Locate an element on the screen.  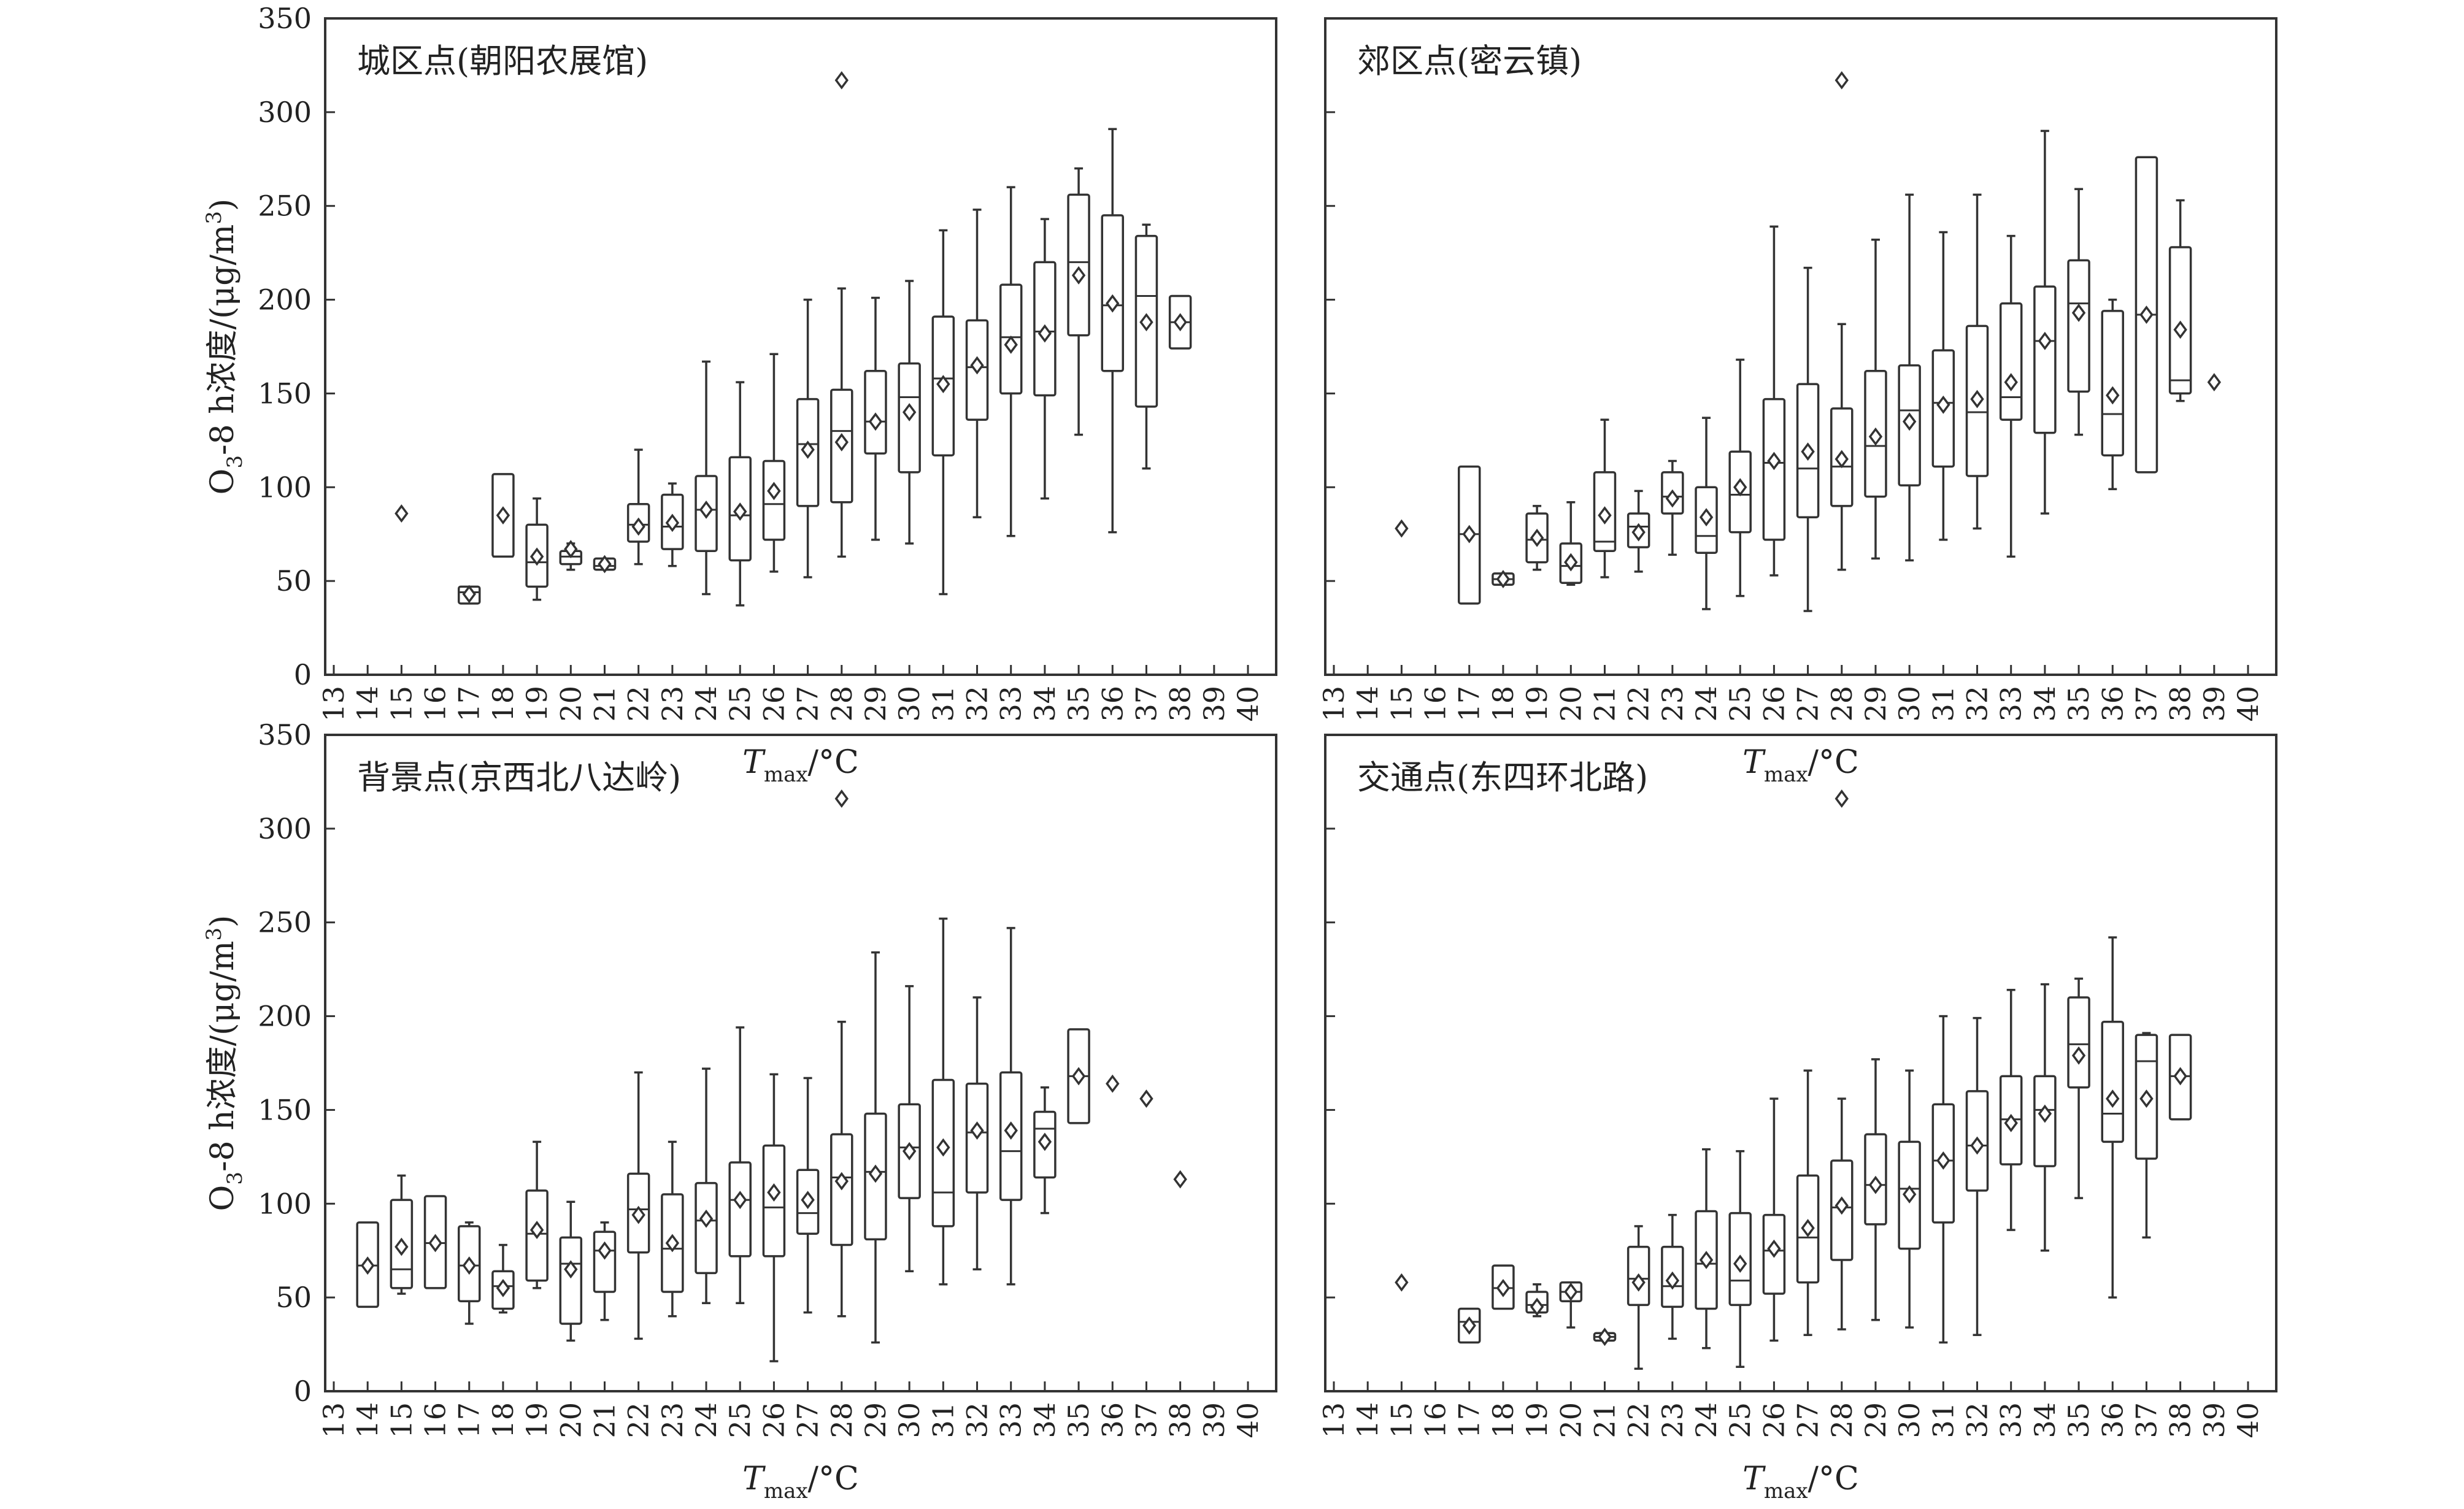
y-tick-label: 250 is located at coordinates (285, 922).